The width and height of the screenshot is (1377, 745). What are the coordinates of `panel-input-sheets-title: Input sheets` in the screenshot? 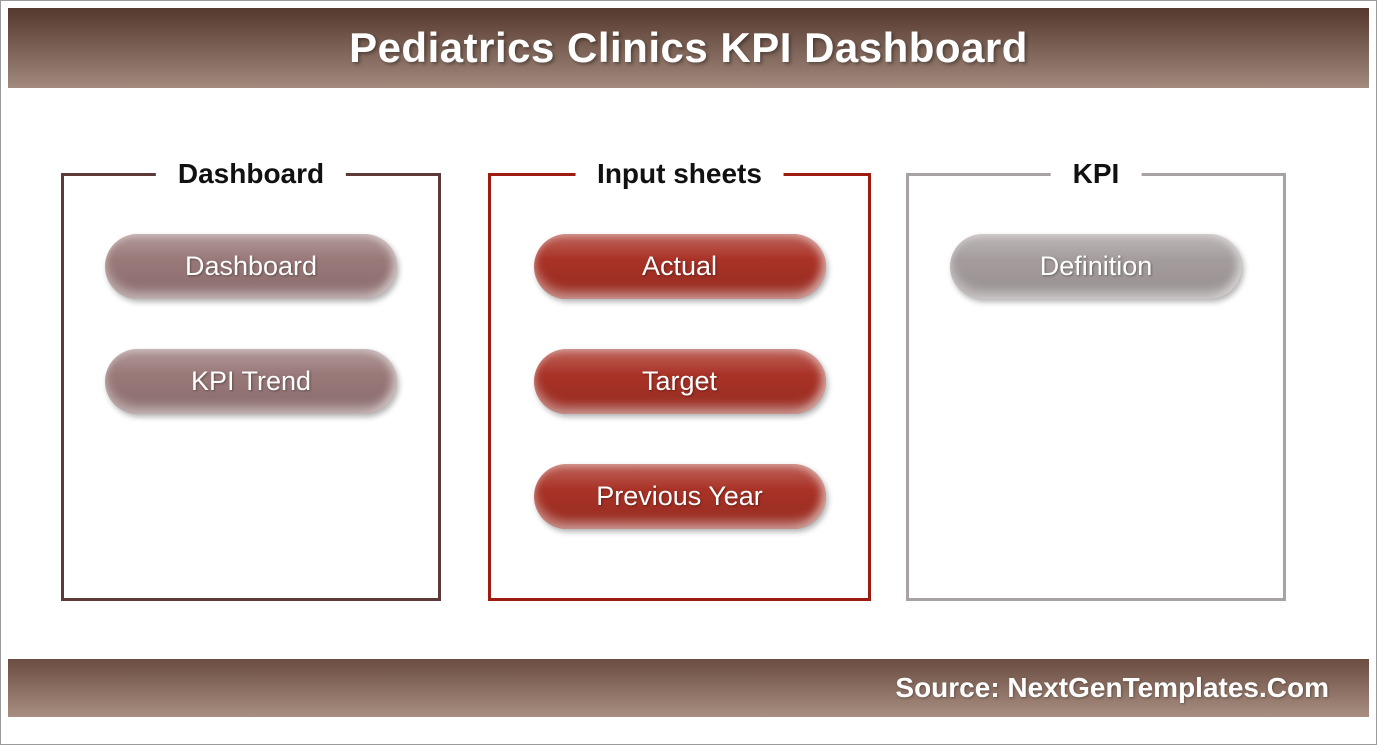 It's located at (679, 174).